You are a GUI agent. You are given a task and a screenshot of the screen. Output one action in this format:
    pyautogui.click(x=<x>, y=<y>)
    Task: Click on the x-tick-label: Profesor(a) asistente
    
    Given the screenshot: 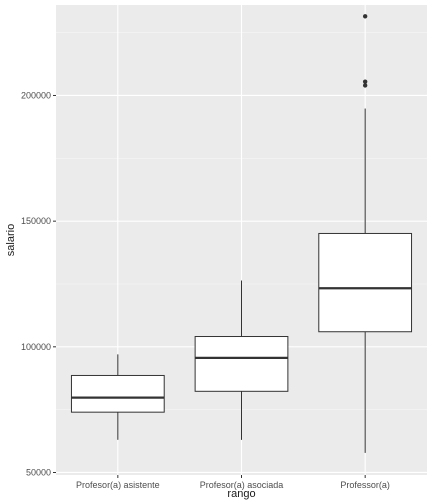 What is the action you would take?
    pyautogui.click(x=118, y=485)
    